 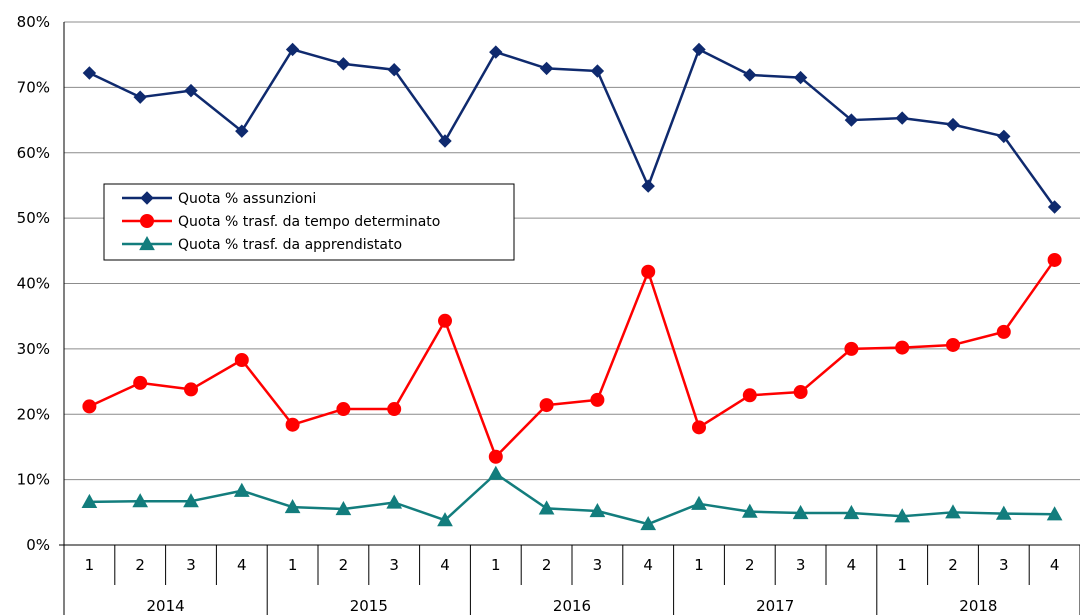 What do you see at coordinates (33, 218) in the screenshot?
I see `y-tick-label: 50%` at bounding box center [33, 218].